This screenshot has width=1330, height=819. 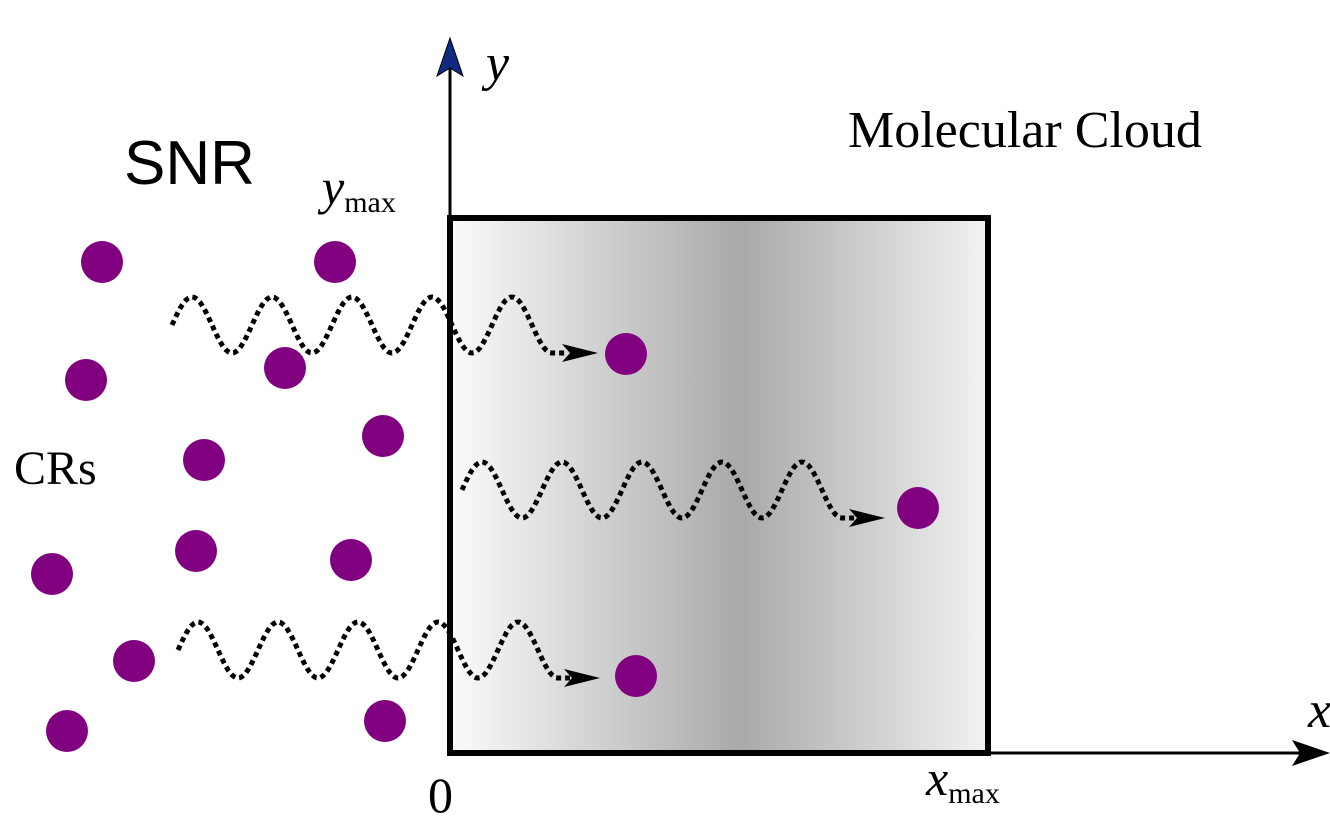 I want to click on crs-label: CRs, so click(x=55, y=468).